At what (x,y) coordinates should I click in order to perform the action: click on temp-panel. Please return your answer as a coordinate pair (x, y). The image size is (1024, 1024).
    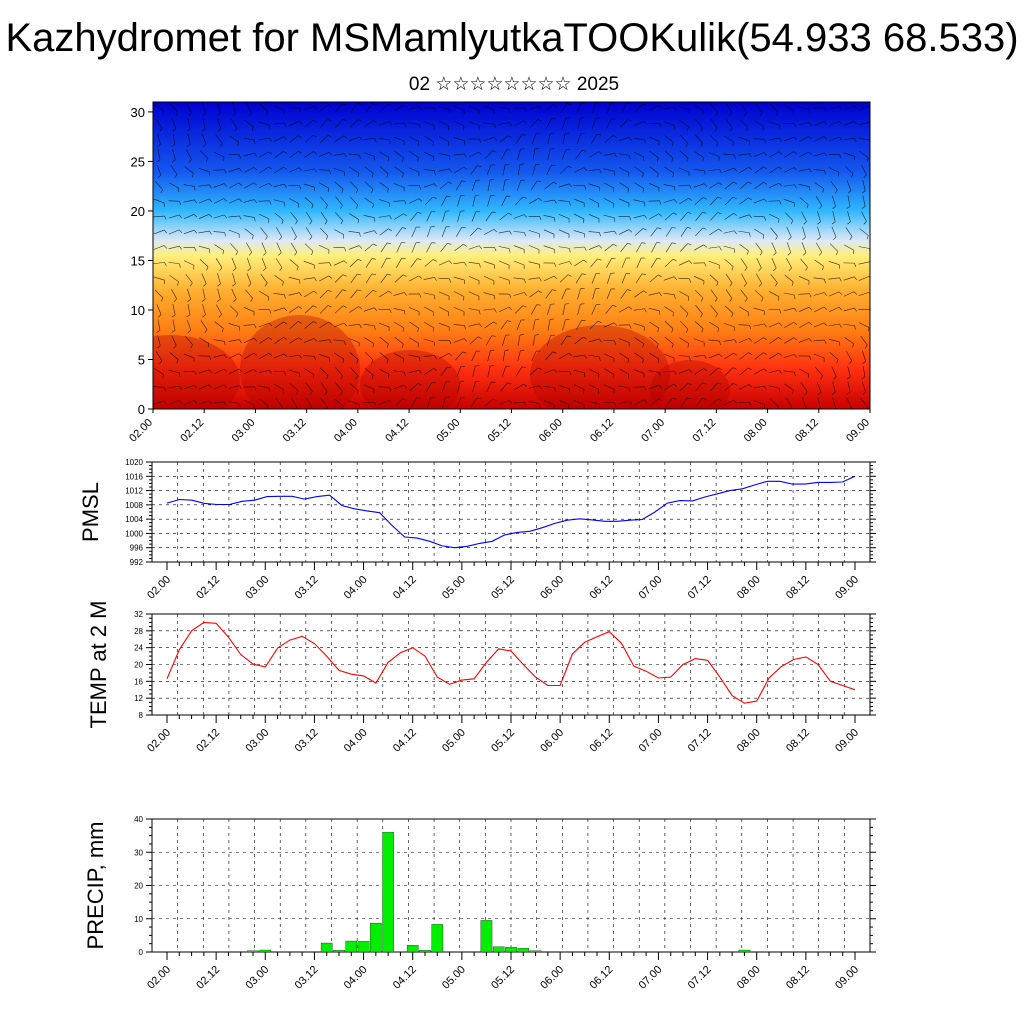
    Looking at the image, I should click on (511, 668).